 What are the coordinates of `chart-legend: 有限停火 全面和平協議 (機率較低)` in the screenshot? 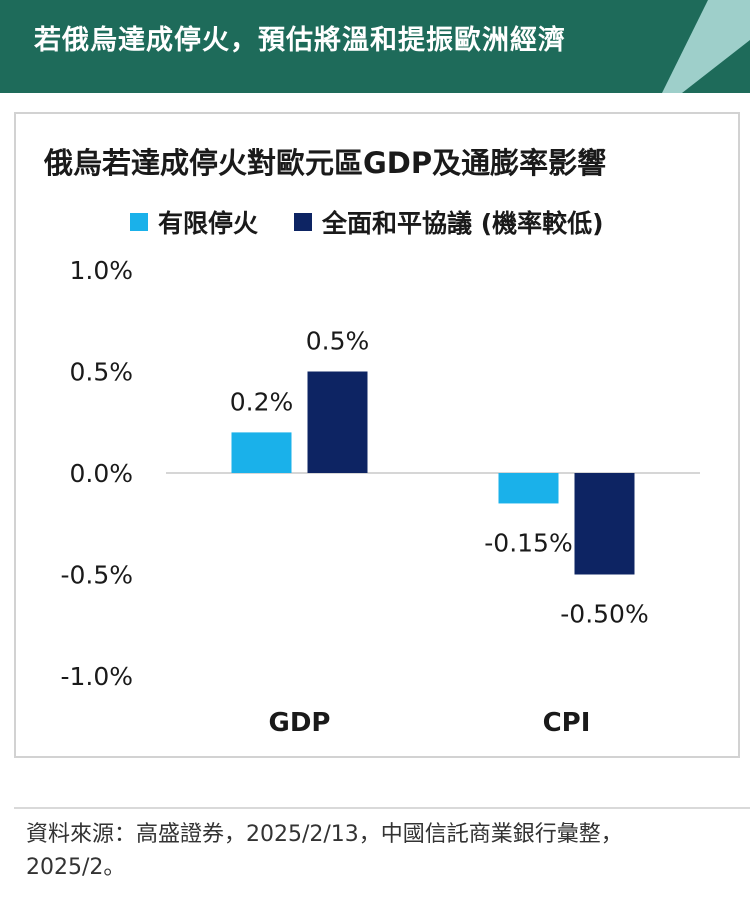 It's located at (385, 222).